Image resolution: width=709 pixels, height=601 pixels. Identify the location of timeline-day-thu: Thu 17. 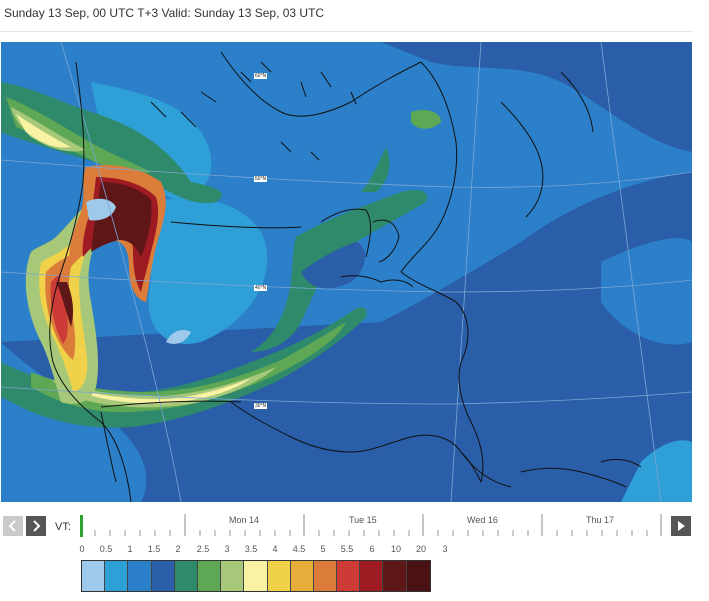
(600, 520).